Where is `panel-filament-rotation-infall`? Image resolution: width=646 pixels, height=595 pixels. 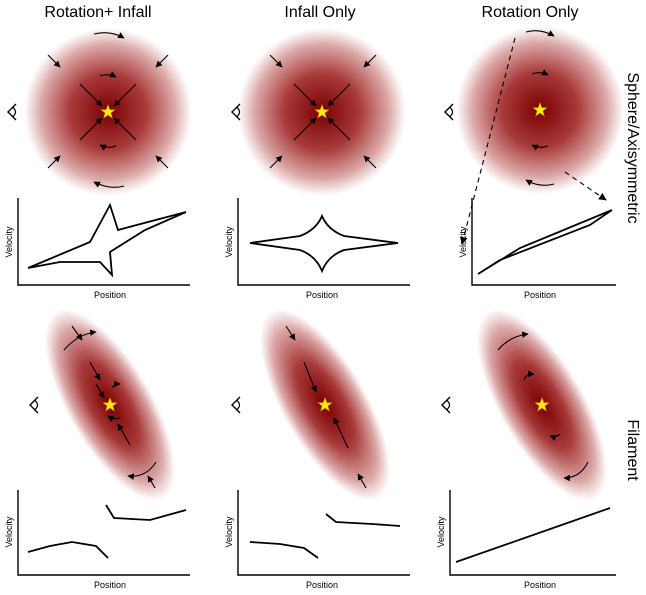 panel-filament-rotation-infall is located at coordinates (102, 405).